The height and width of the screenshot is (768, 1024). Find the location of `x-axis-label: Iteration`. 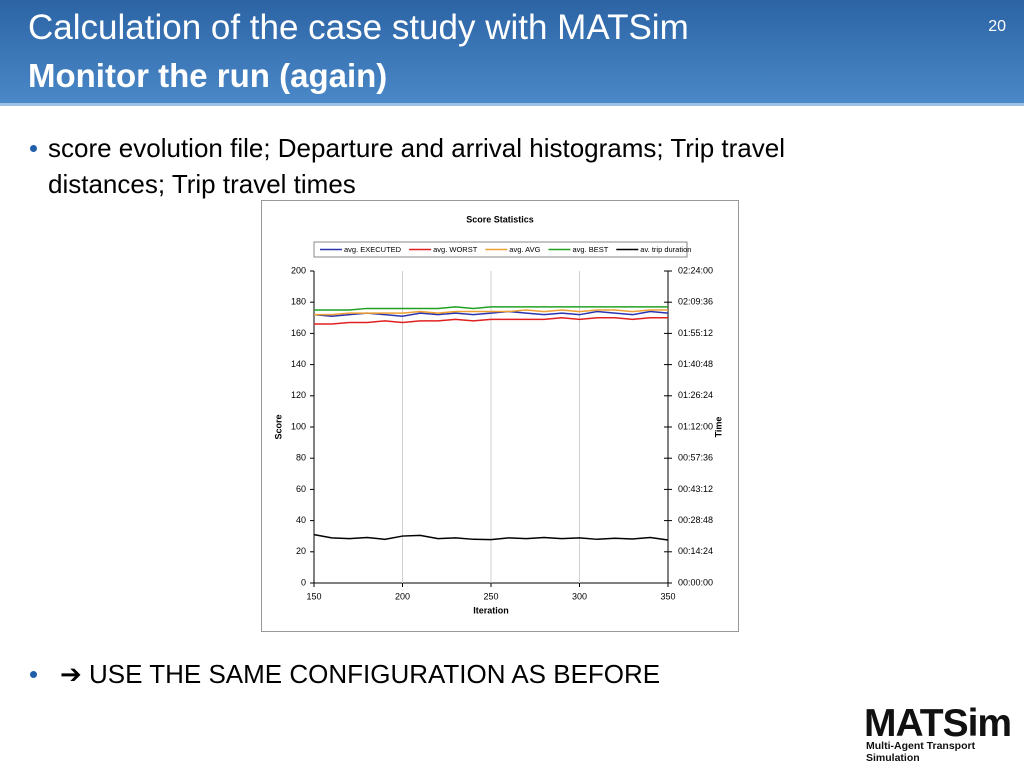

x-axis-label: Iteration is located at coordinates (491, 610).